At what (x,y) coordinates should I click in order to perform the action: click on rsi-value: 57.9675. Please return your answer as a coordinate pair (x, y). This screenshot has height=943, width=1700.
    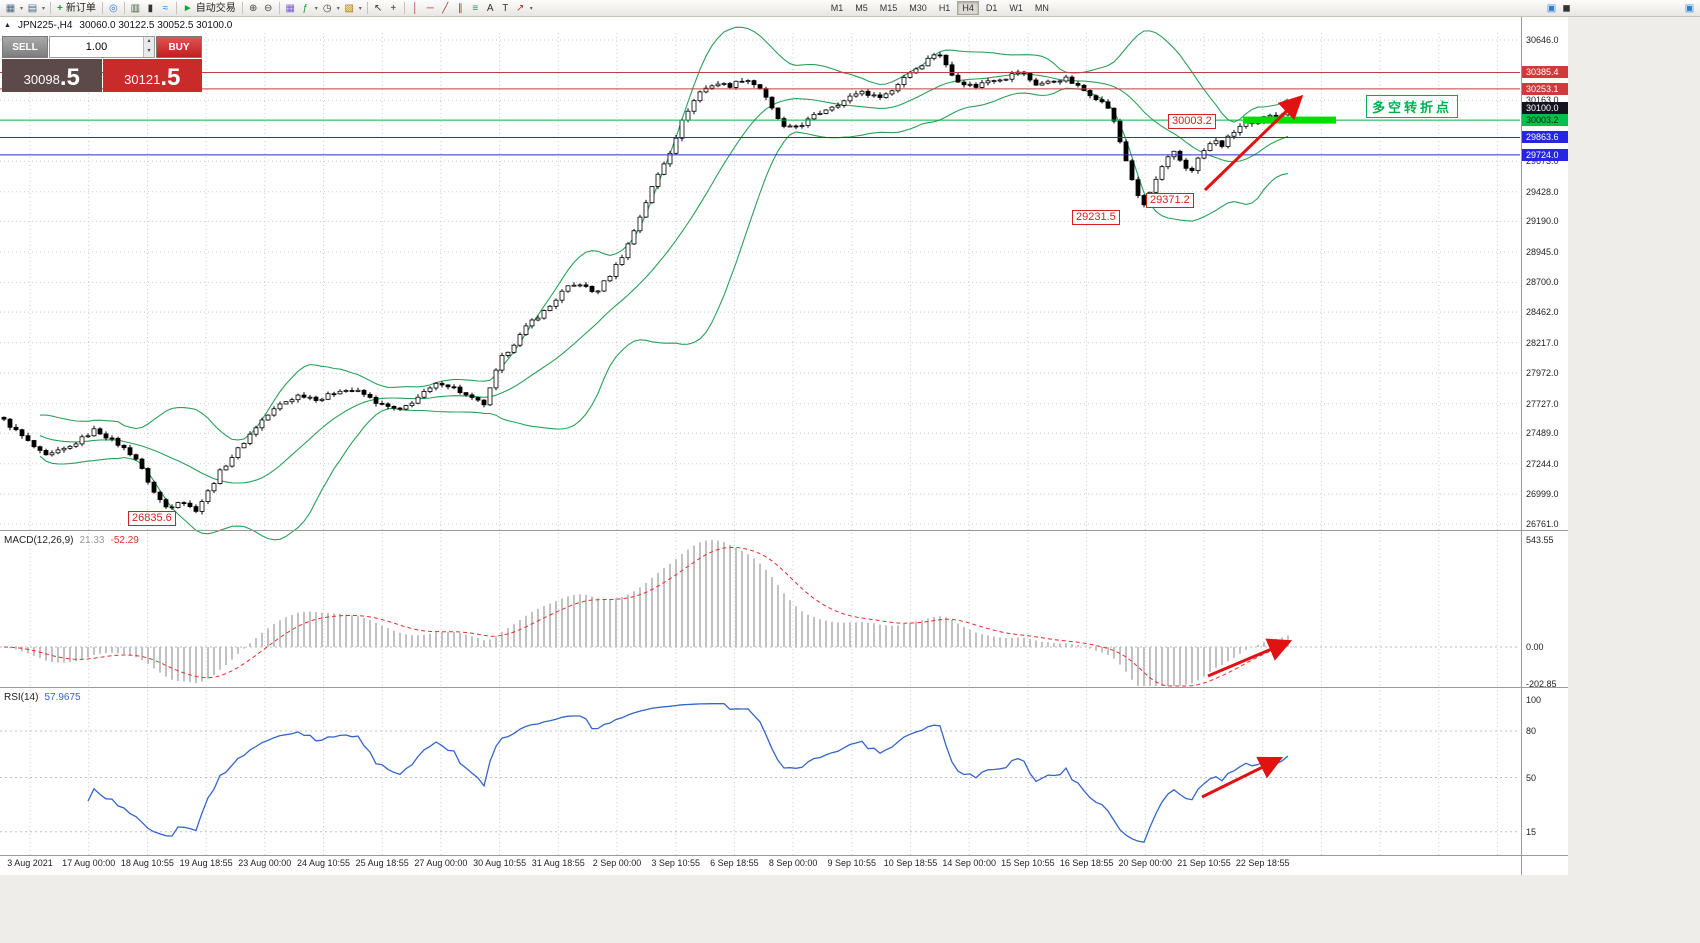
    Looking at the image, I should click on (62, 697).